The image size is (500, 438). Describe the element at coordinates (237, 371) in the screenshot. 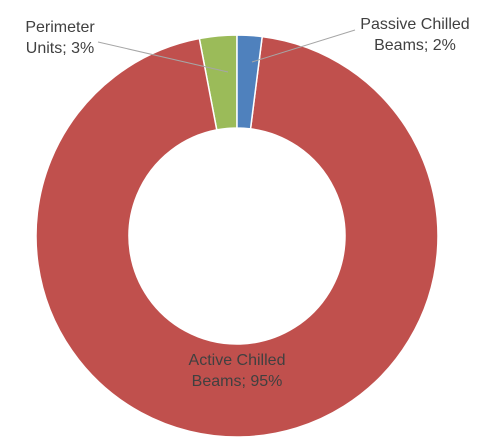

I see `data-label: Active Chilled Beams; 95%` at that location.